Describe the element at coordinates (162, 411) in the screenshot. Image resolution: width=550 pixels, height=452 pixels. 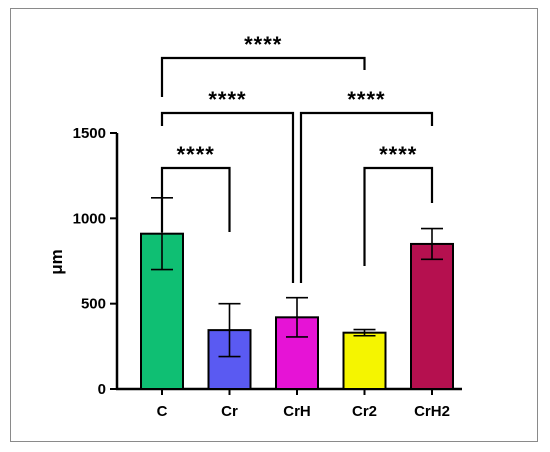
I see `x-tick-label-c: C` at that location.